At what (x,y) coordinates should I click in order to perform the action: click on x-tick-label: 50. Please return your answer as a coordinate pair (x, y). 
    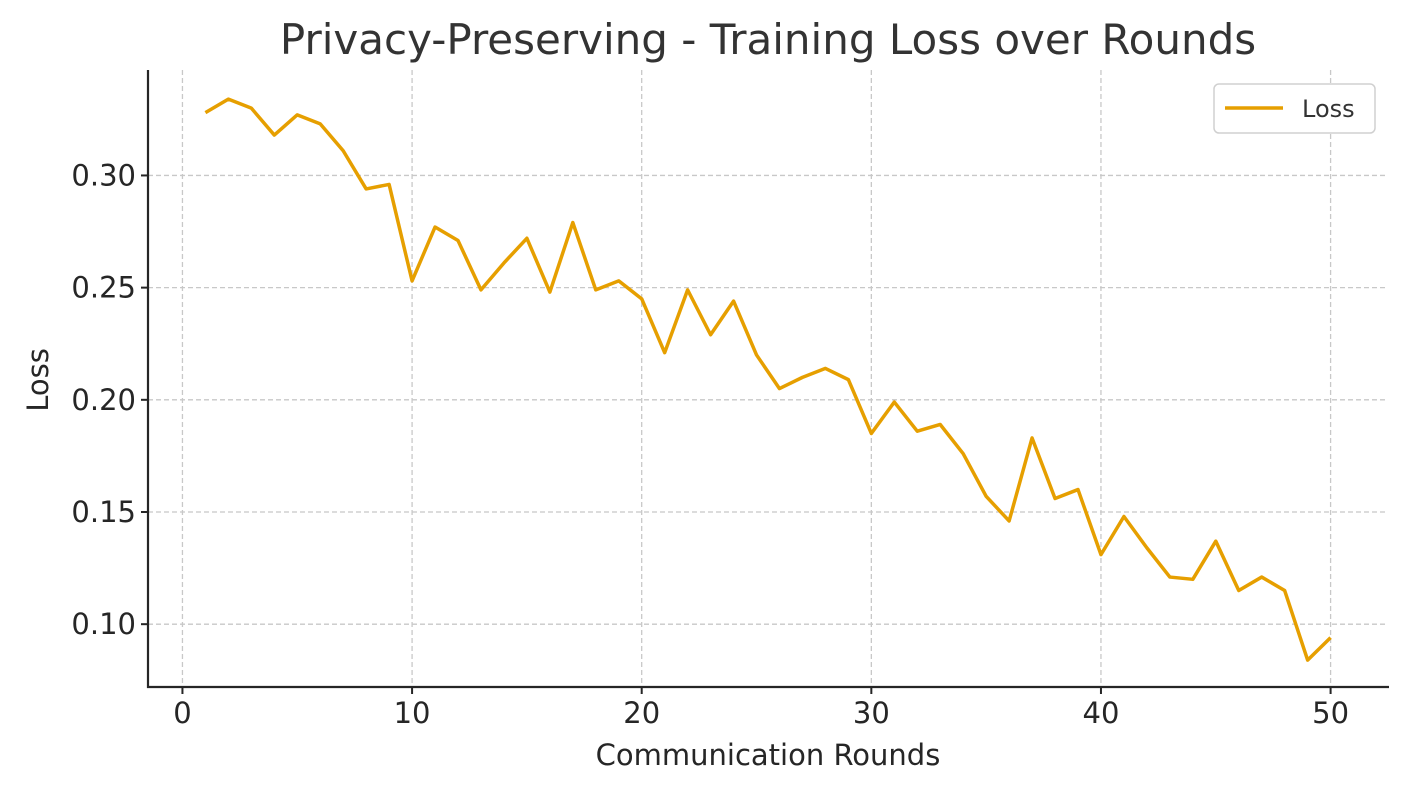
    Looking at the image, I should click on (1330, 713).